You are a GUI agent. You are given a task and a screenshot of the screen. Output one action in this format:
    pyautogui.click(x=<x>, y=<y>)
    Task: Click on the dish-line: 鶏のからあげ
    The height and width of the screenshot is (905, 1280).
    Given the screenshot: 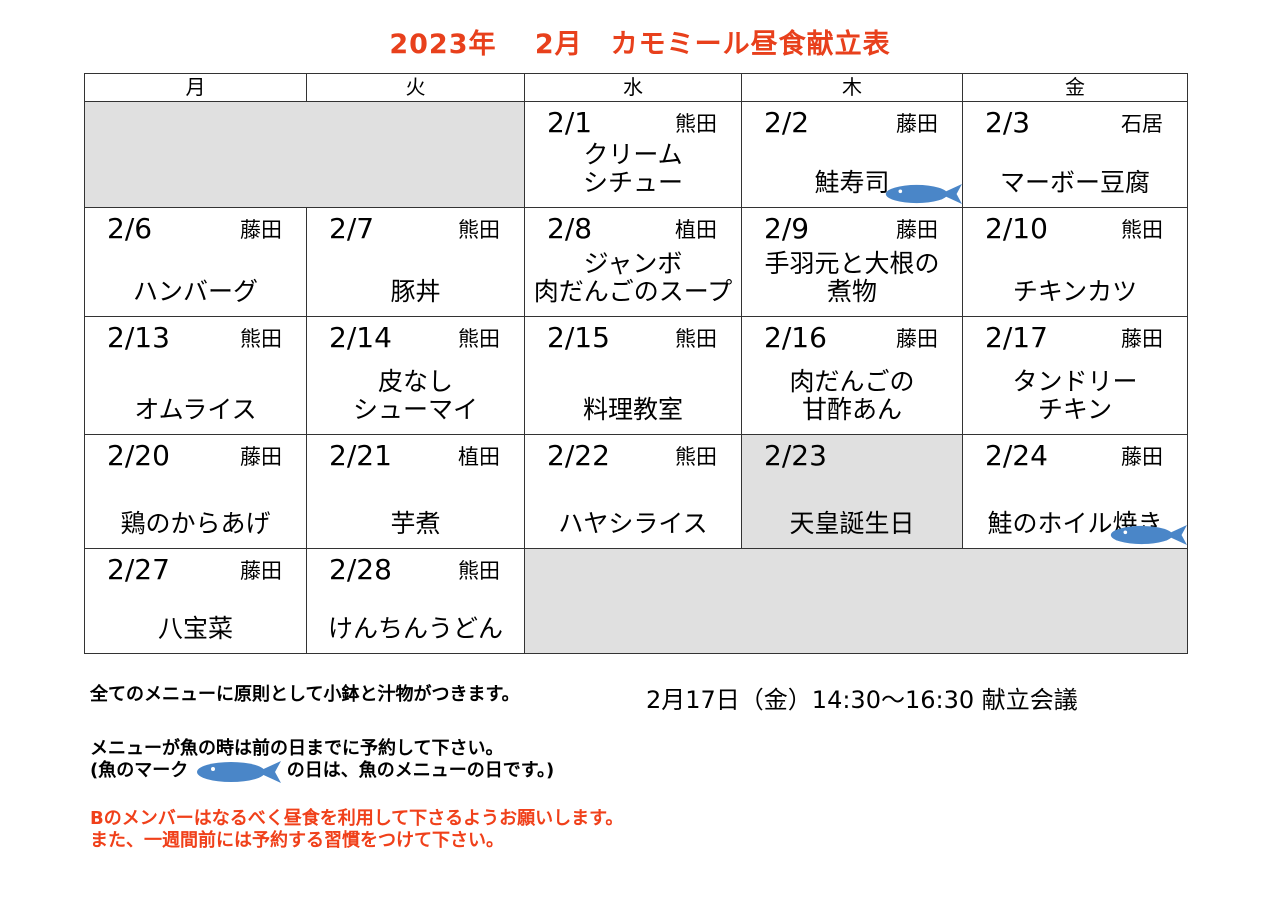 What is the action you would take?
    pyautogui.click(x=195, y=523)
    